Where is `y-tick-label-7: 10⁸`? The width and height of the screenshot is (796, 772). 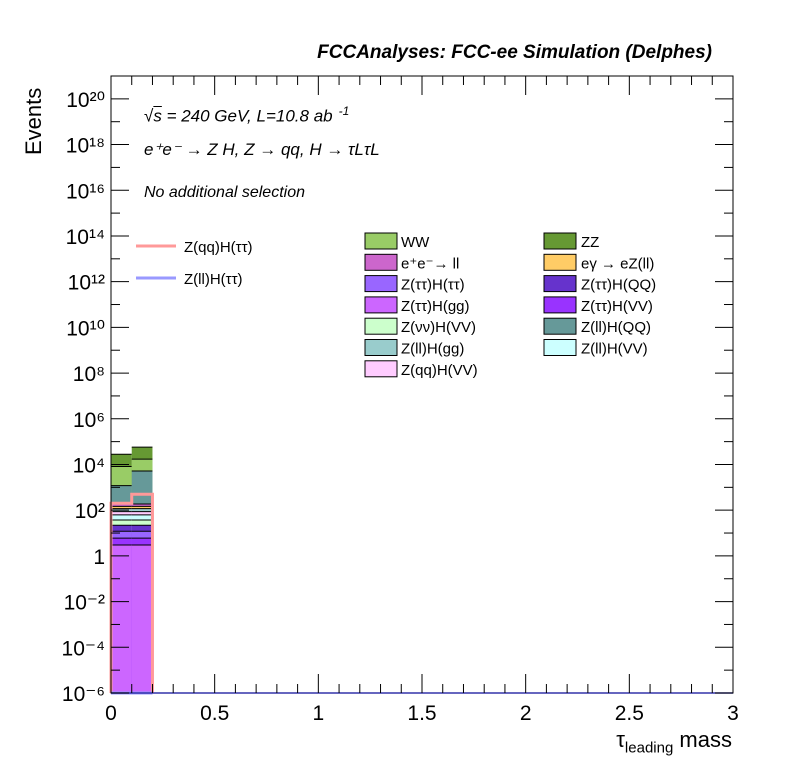 y-tick-label-7: 10⁸ is located at coordinates (89, 374).